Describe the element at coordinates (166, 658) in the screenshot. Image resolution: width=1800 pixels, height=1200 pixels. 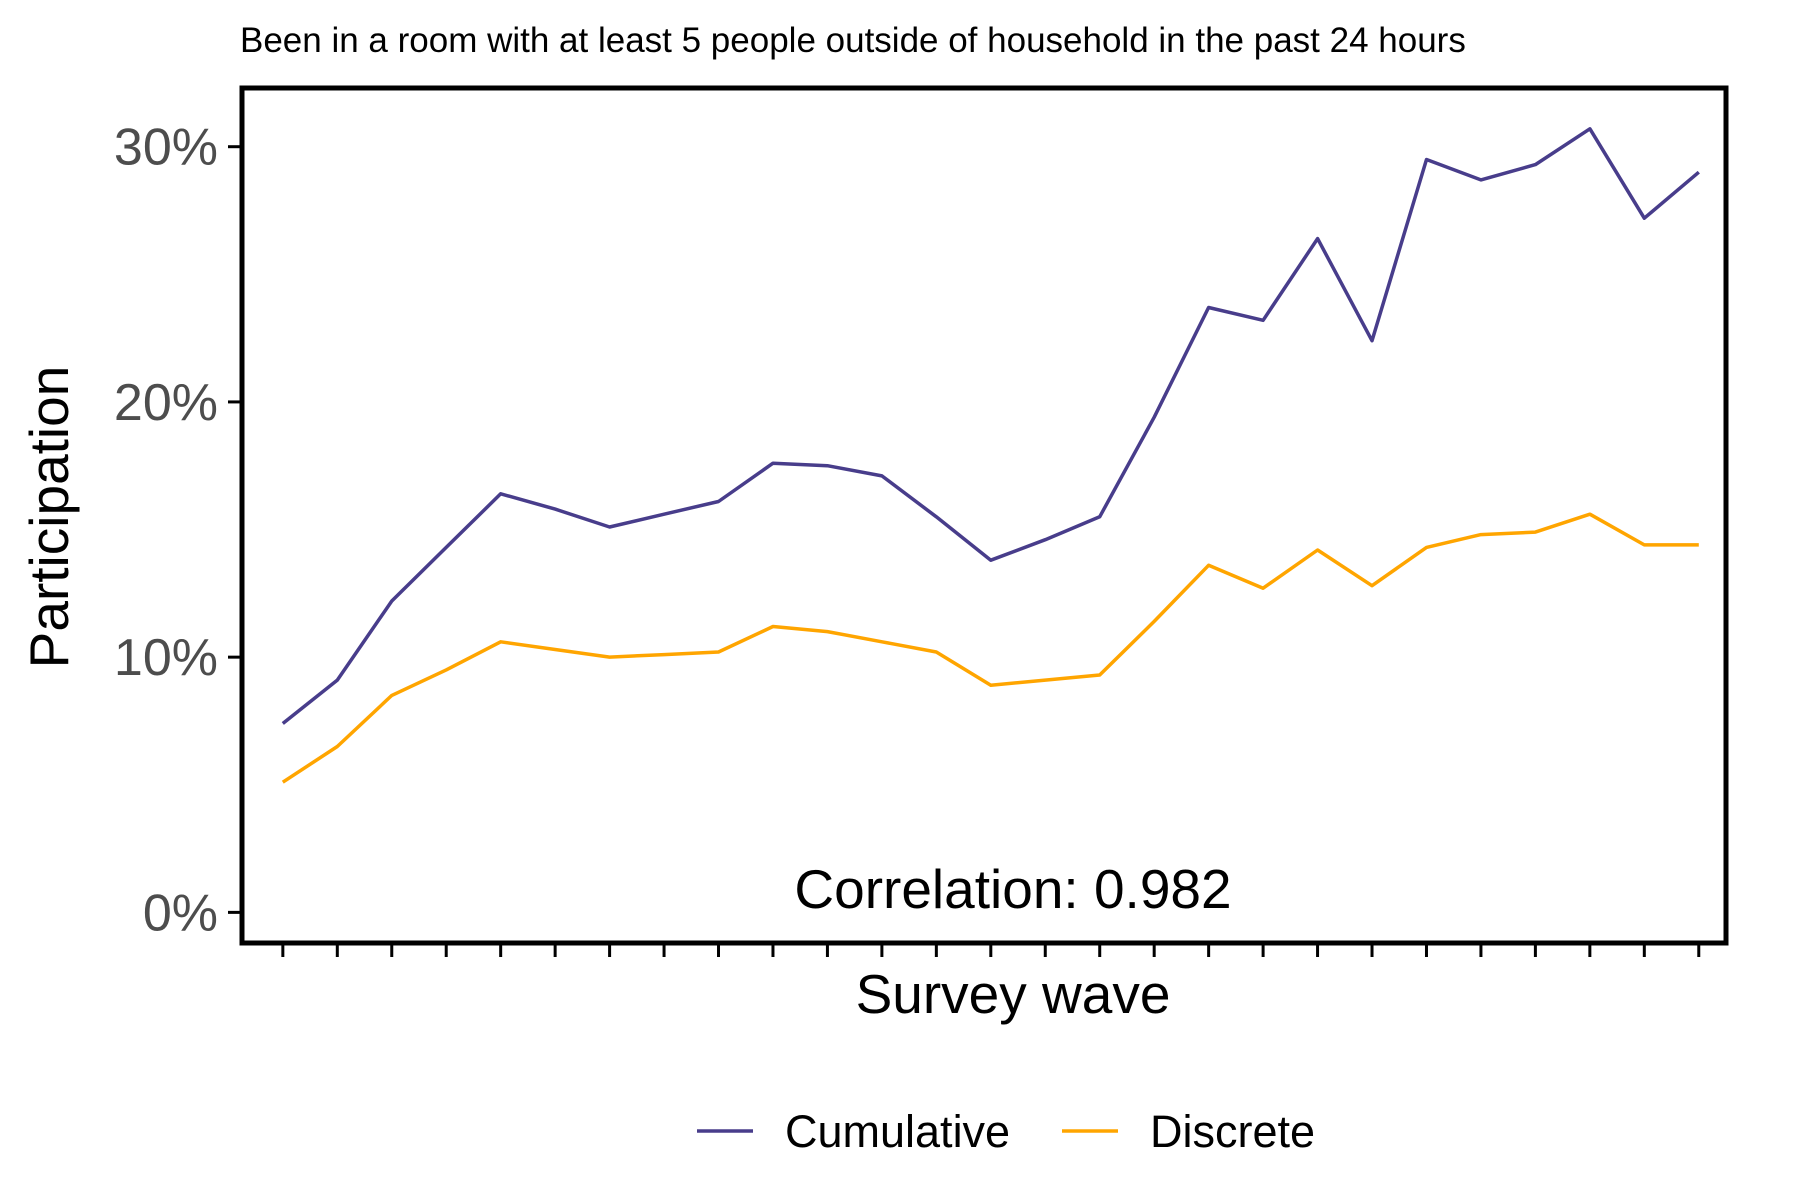
I see `y-tick-label: 10%` at that location.